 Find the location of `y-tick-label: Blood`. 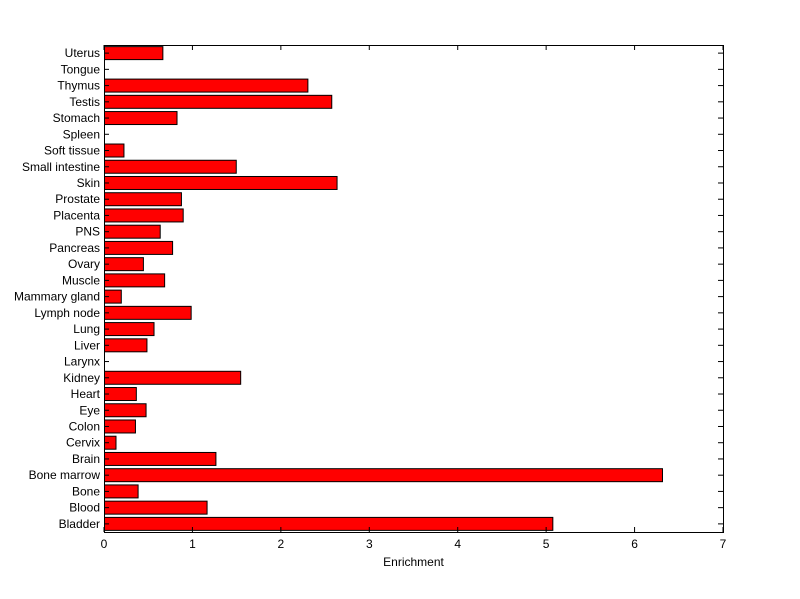

y-tick-label: Blood is located at coordinates (84, 508).